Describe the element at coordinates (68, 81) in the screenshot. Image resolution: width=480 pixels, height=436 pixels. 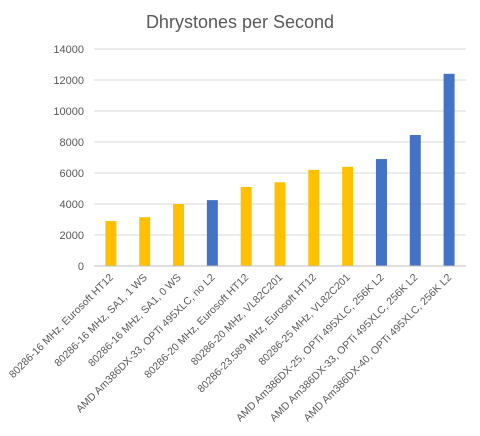
I see `y-tick-label: 12000` at that location.